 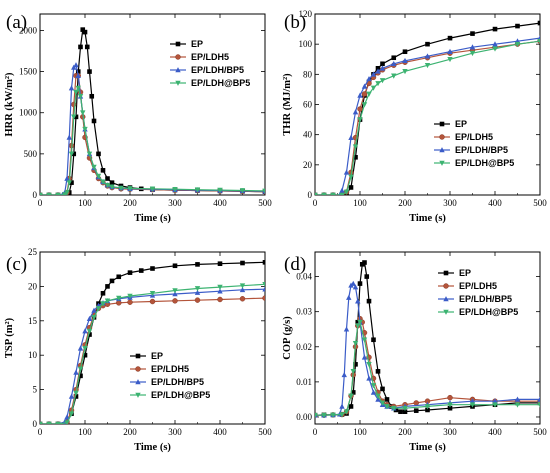 What do you see at coordinates (481, 150) in the screenshot?
I see `legend-label: EP/LDH/BP5` at bounding box center [481, 150].